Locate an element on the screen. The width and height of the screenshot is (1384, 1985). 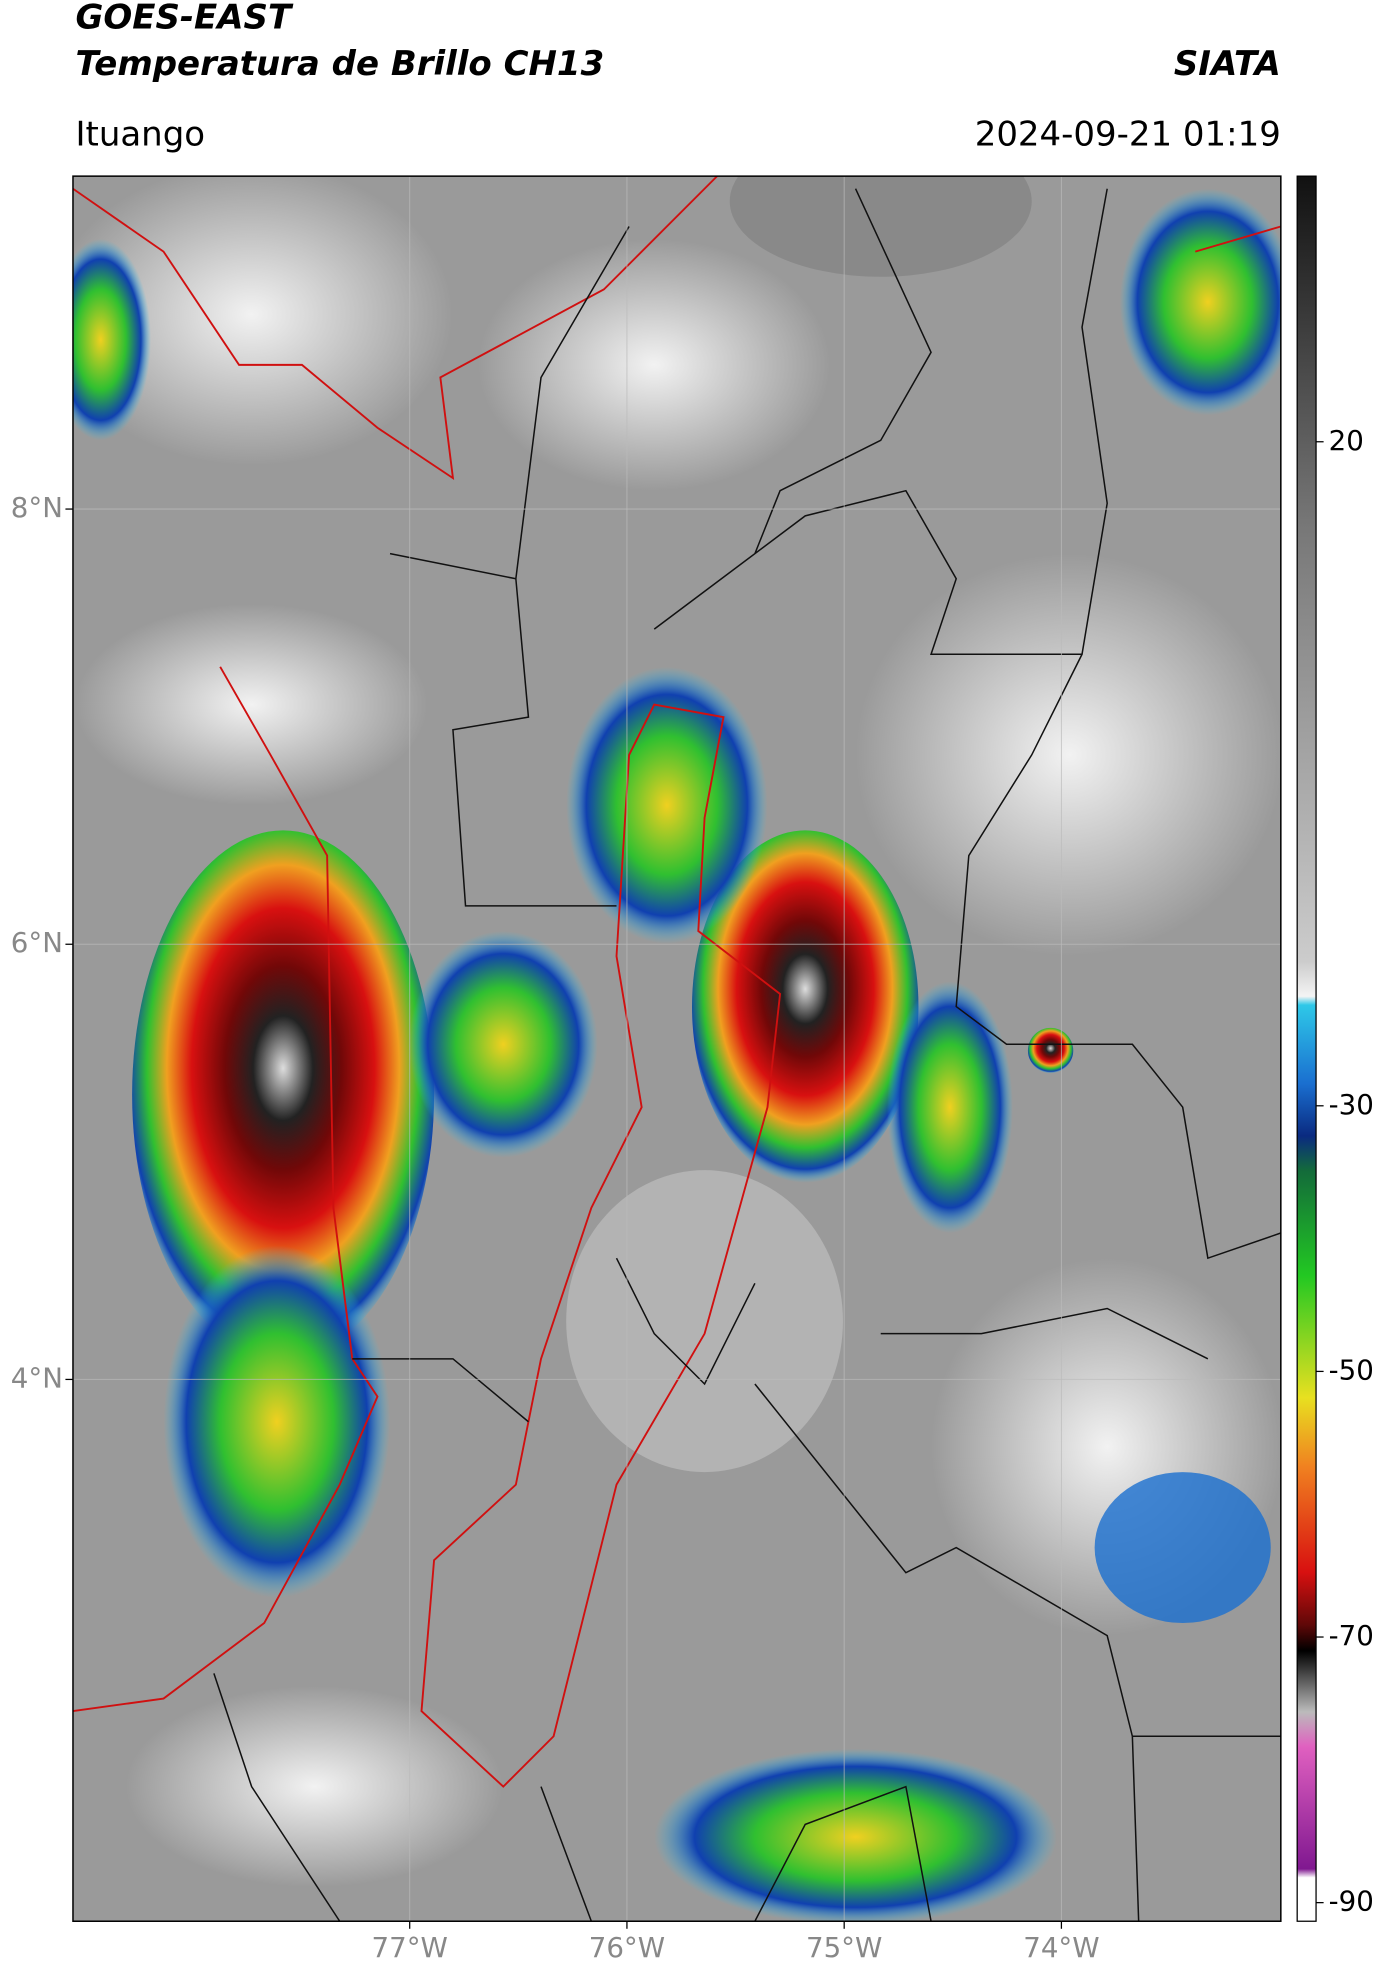
colorbar is located at coordinates (1306, 1048).